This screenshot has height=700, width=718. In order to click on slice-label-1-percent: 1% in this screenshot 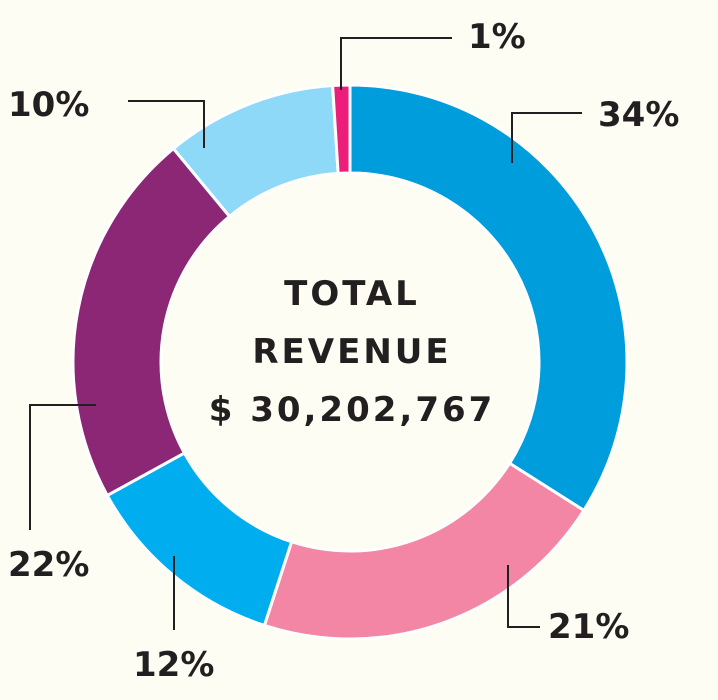, I will do `click(497, 37)`.